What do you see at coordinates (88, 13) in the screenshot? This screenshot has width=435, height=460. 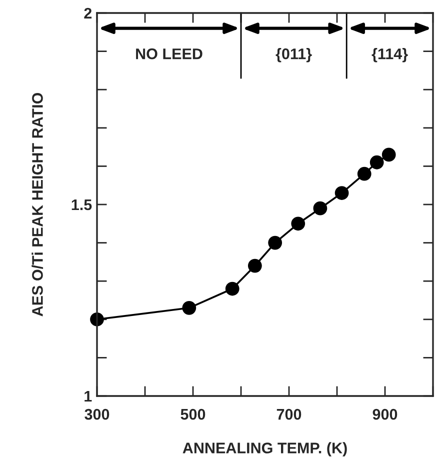 I see `y-tick-label: 2` at bounding box center [88, 13].